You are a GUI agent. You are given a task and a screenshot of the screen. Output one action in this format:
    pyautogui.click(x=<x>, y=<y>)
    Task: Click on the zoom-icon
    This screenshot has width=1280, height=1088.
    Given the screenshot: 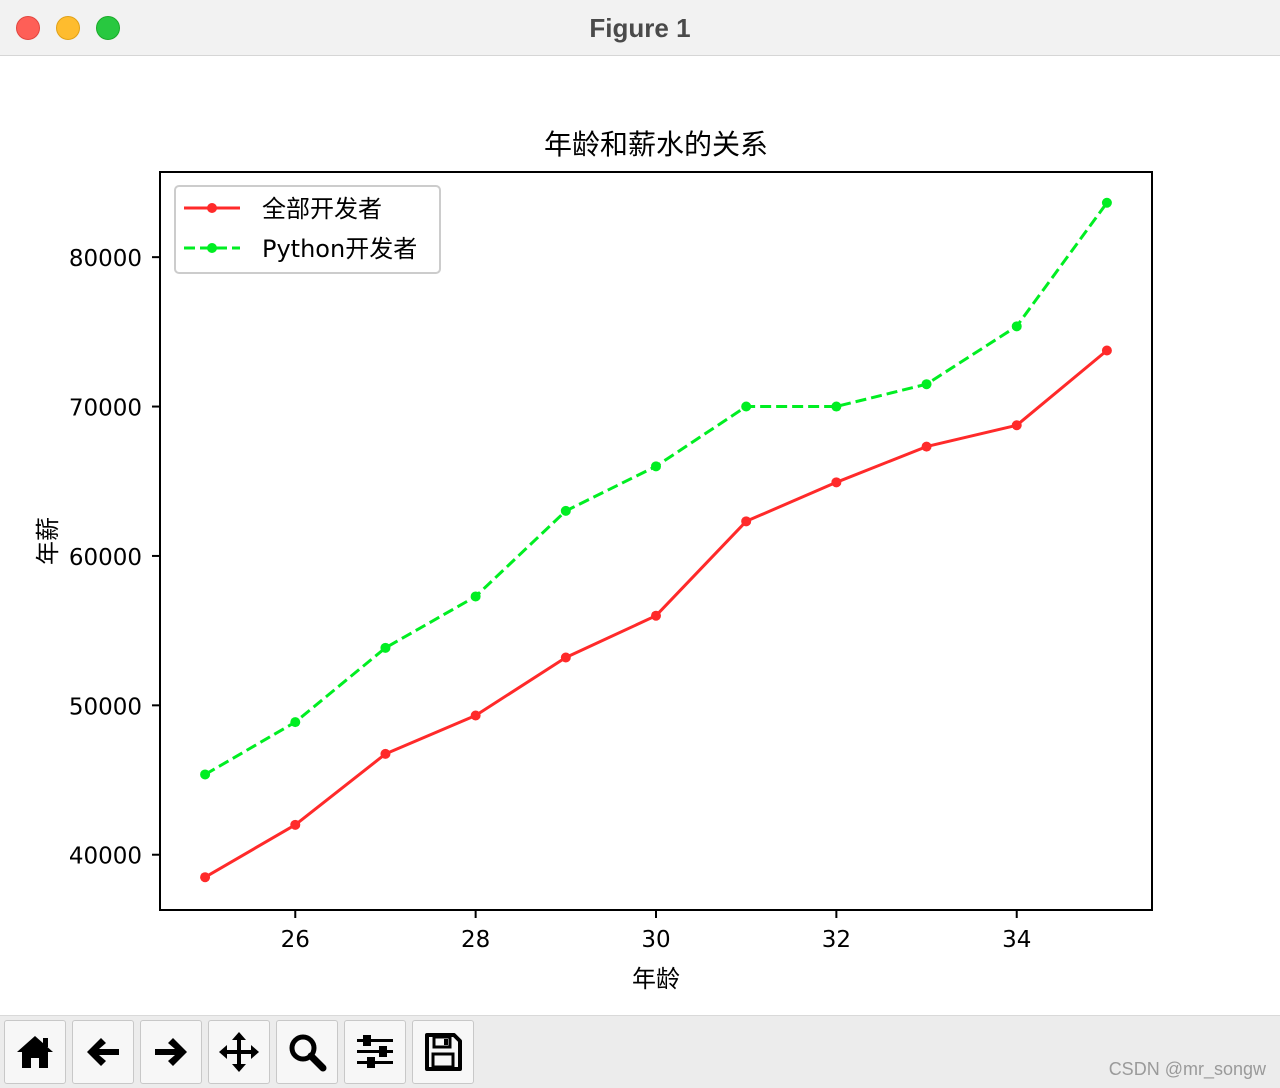 What is the action you would take?
    pyautogui.click(x=308, y=1053)
    